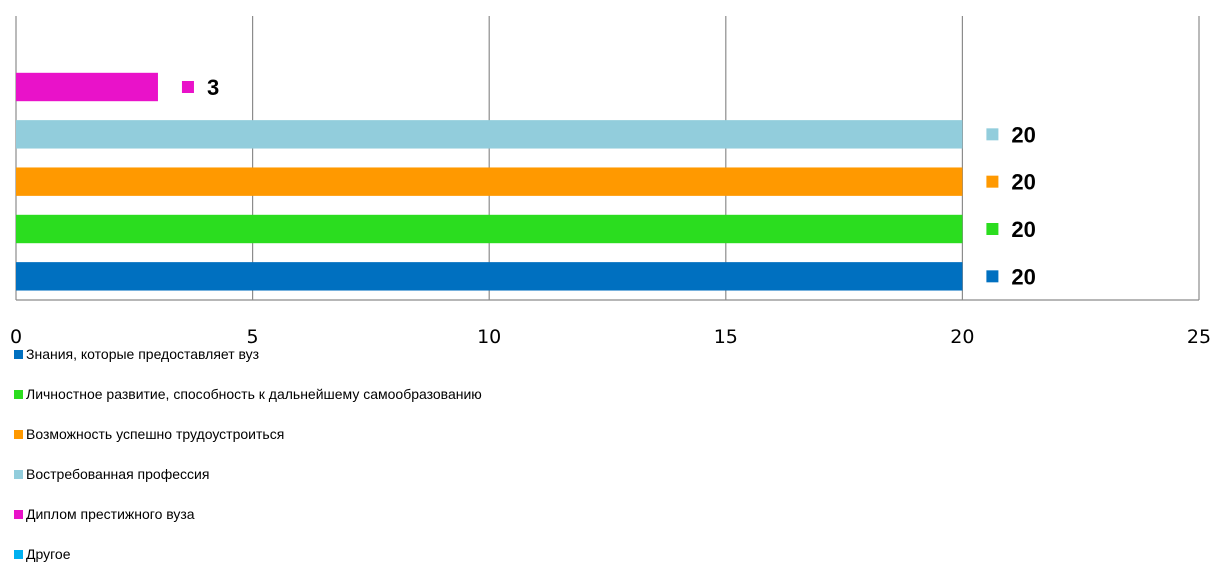 The width and height of the screenshot is (1216, 564). What do you see at coordinates (610, 324) in the screenshot?
I see `x-axis: 0 5 10 15 20 25` at bounding box center [610, 324].